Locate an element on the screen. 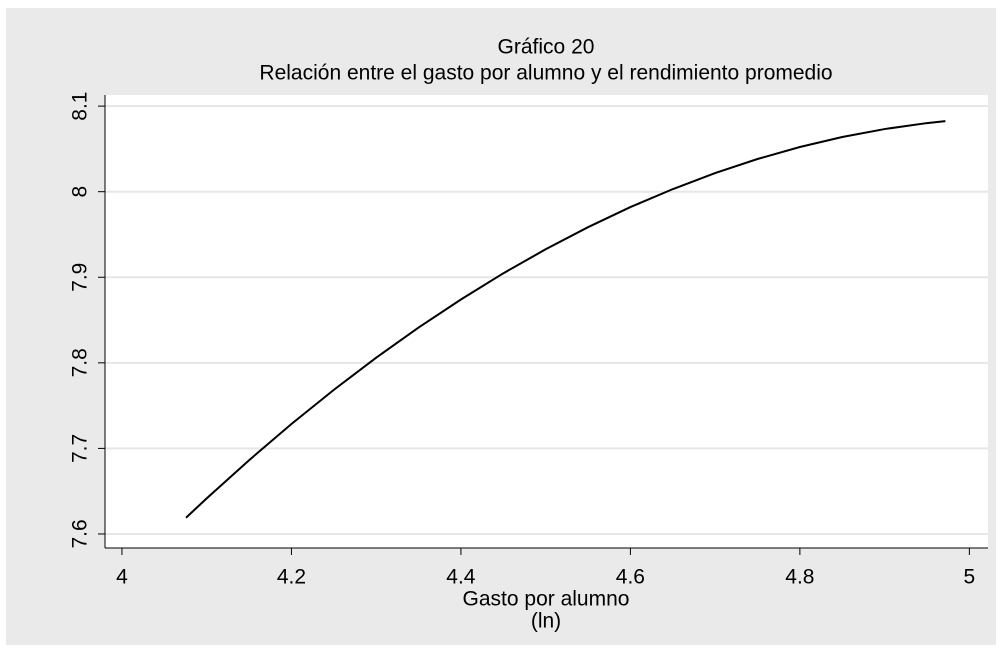  x-tick-label: 4.2 is located at coordinates (291, 577).